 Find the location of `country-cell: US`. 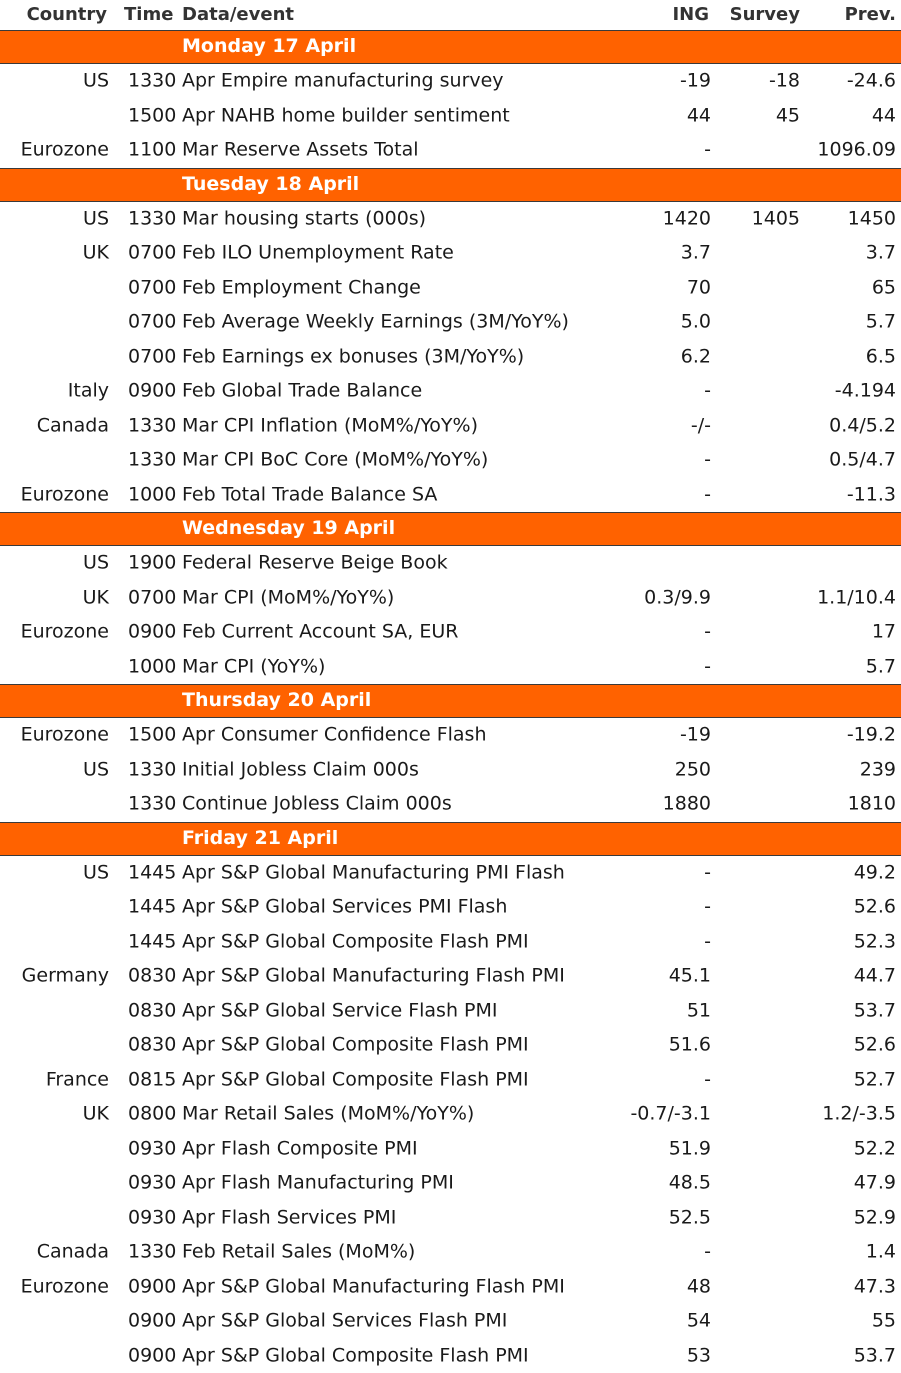

country-cell: US is located at coordinates (96, 218).